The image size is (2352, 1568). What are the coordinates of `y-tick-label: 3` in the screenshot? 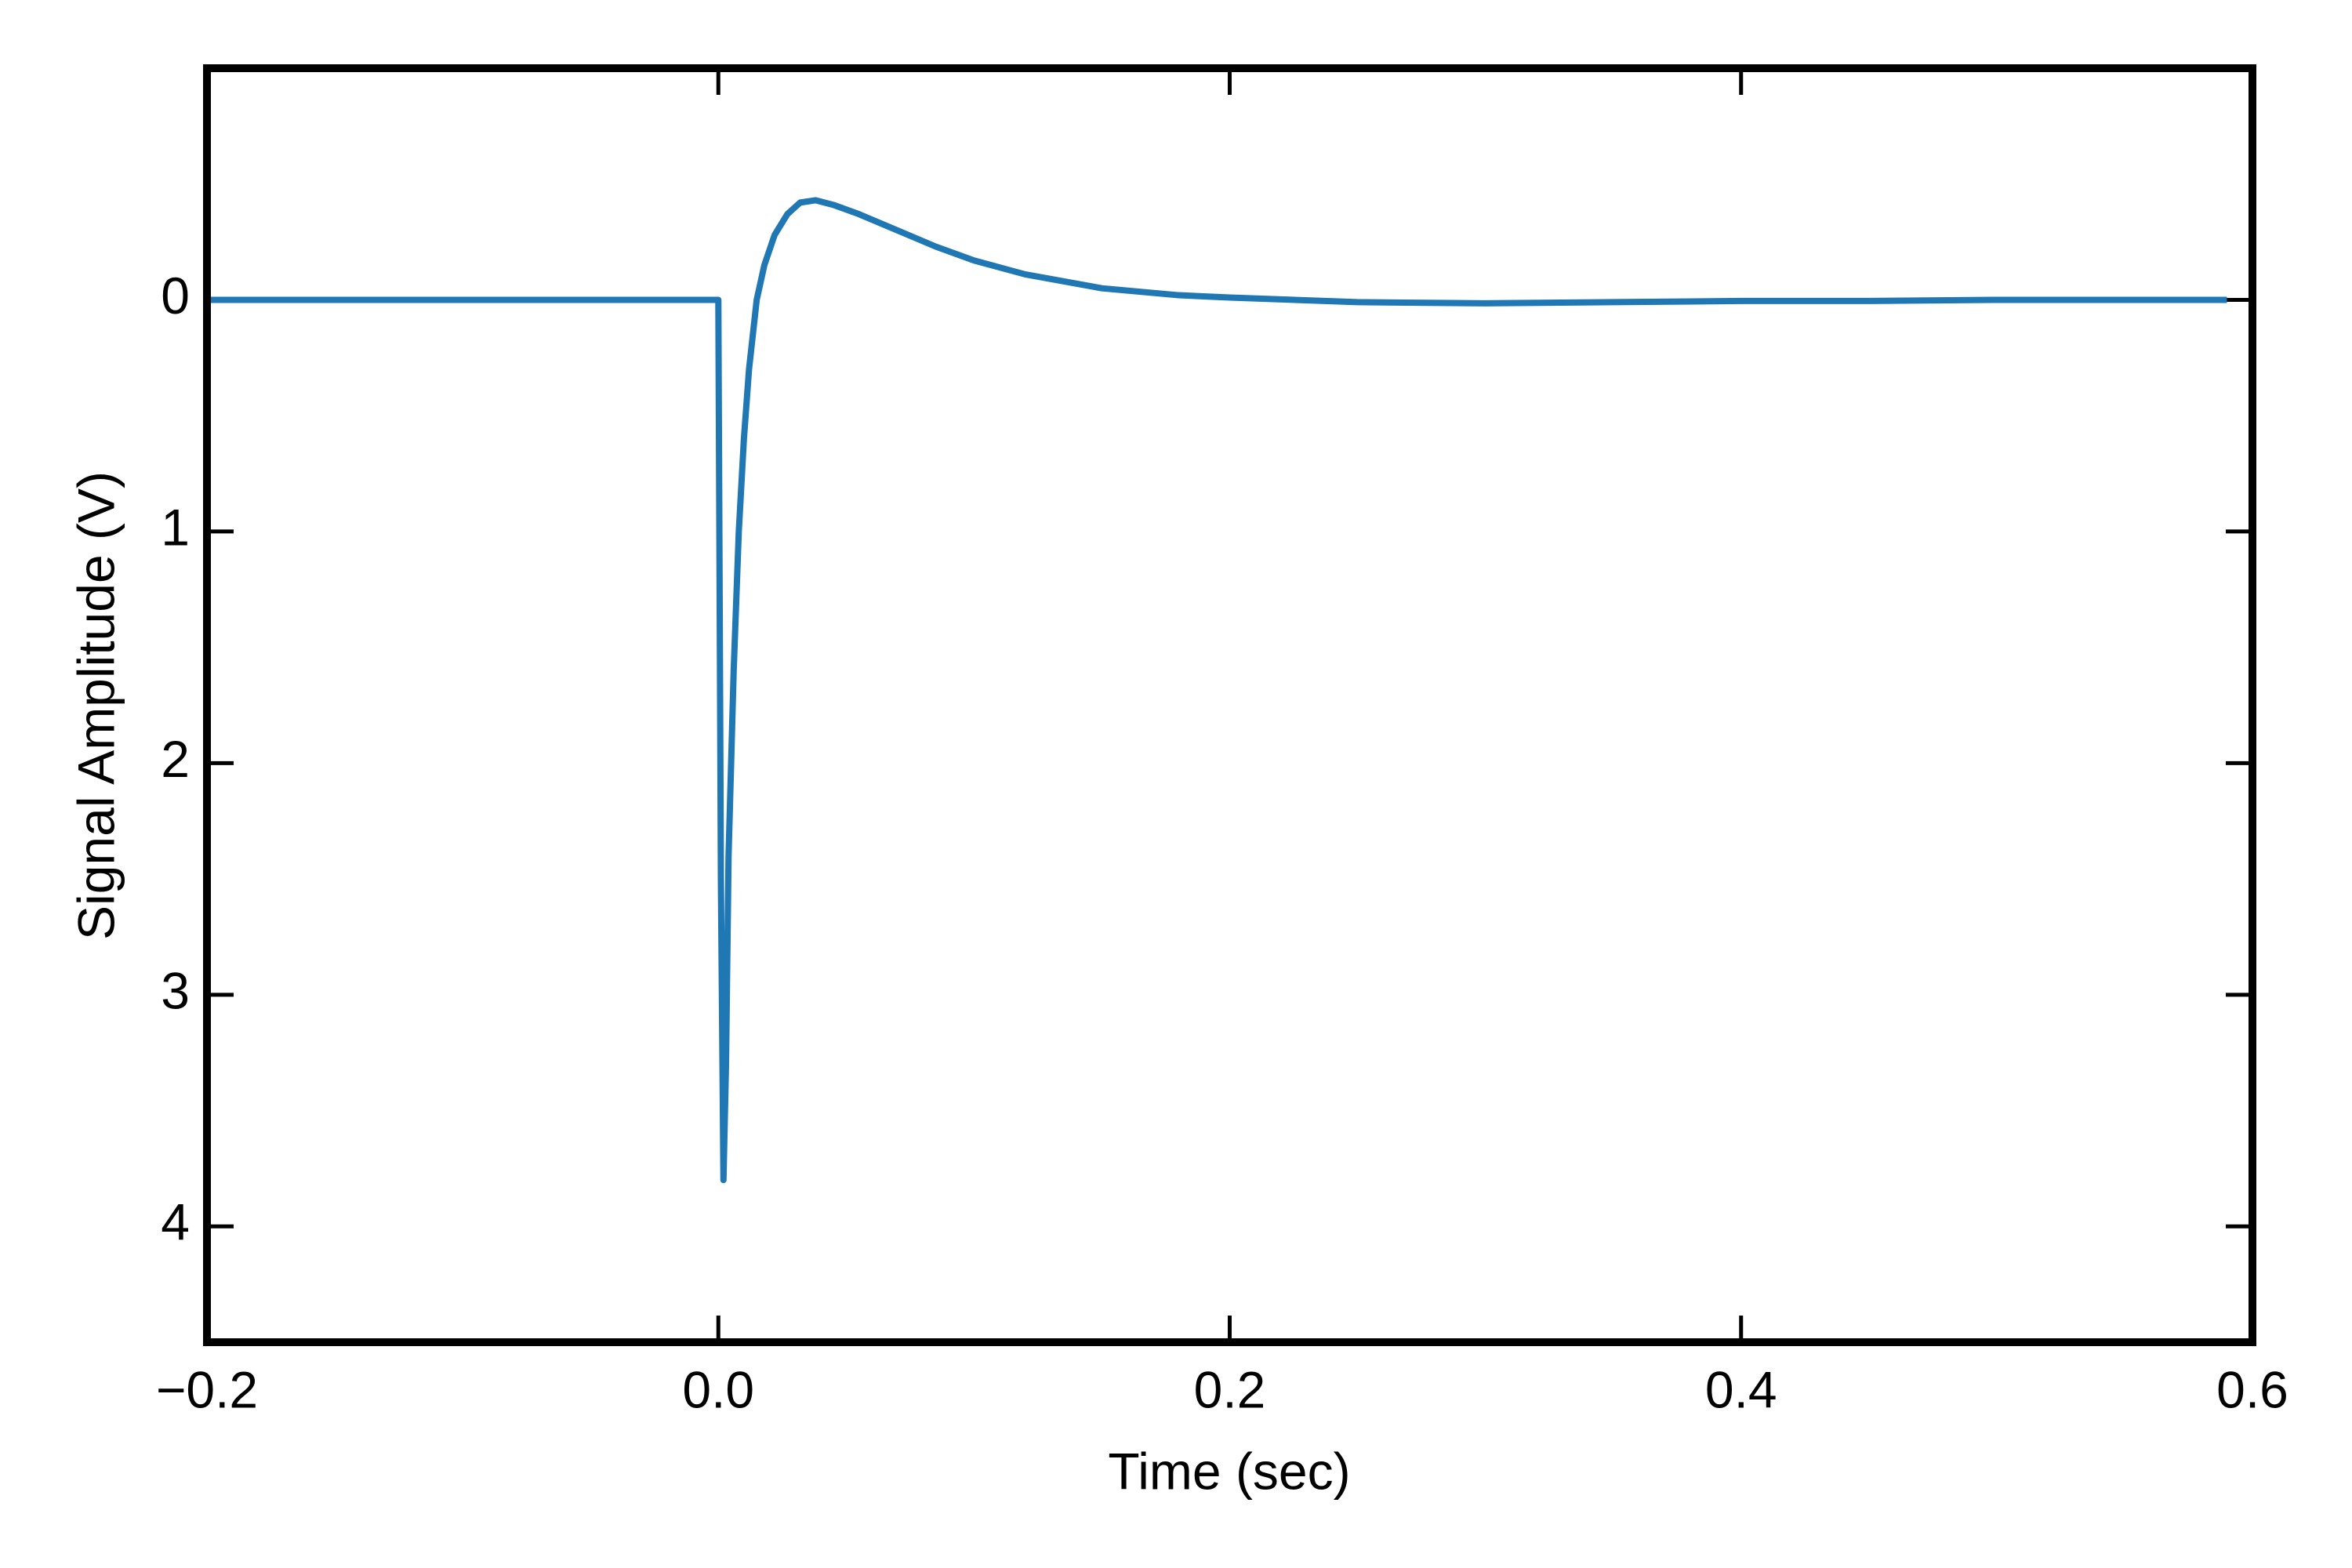 It's located at (175, 990).